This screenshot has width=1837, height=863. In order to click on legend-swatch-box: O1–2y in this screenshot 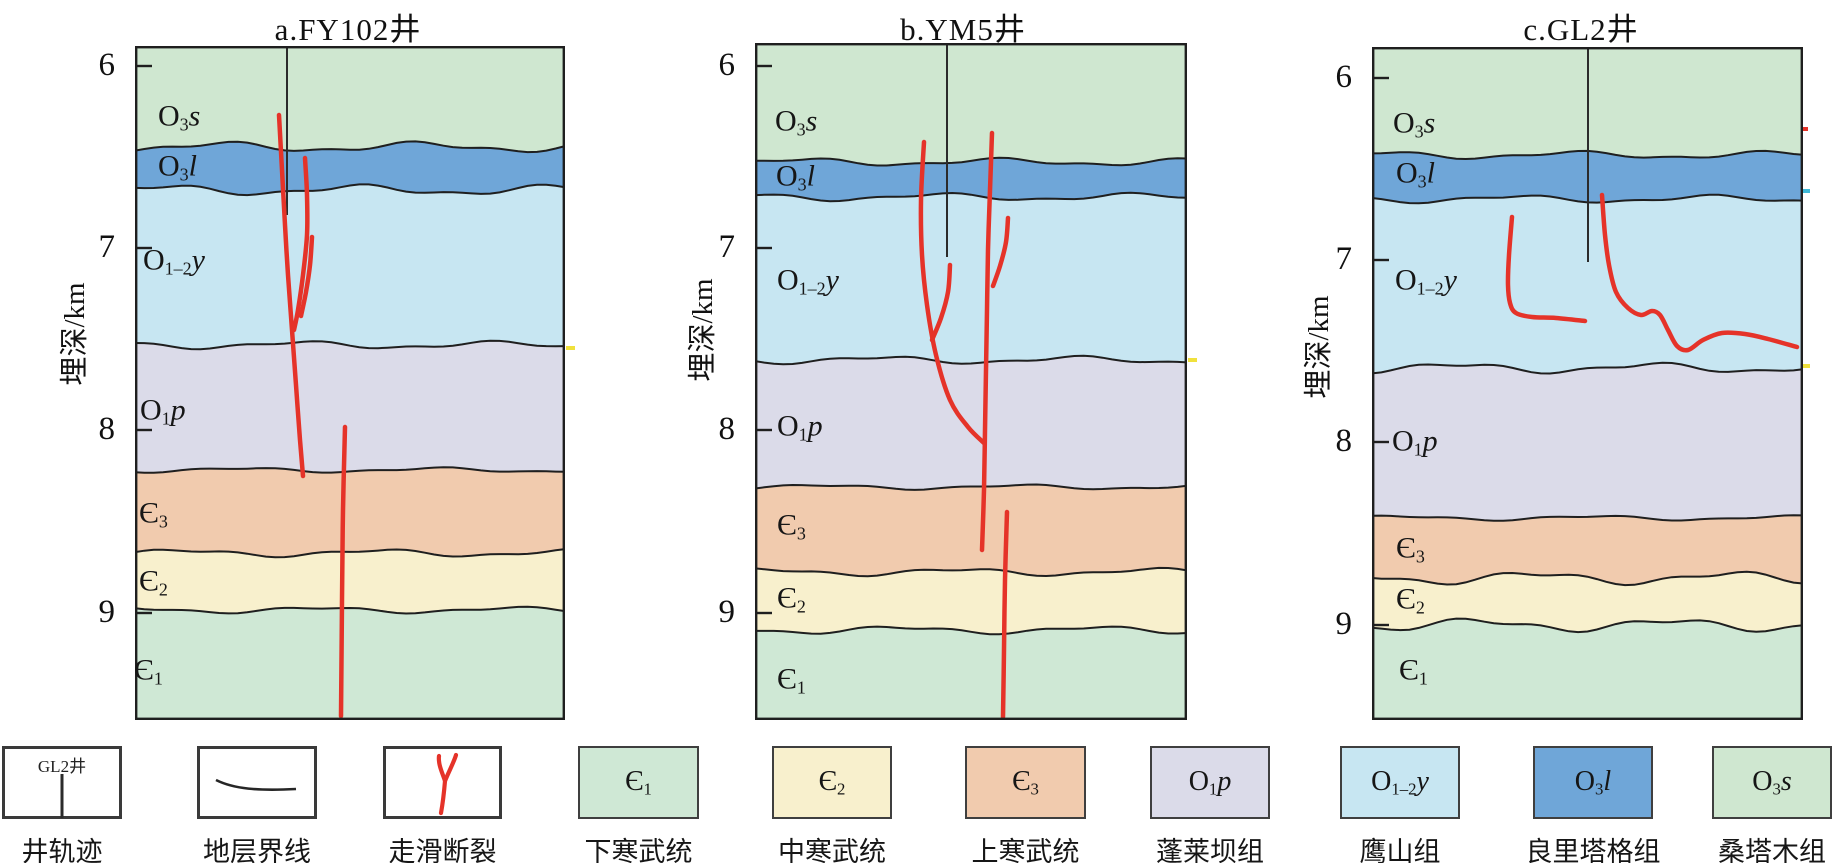, I will do `click(1400, 782)`.